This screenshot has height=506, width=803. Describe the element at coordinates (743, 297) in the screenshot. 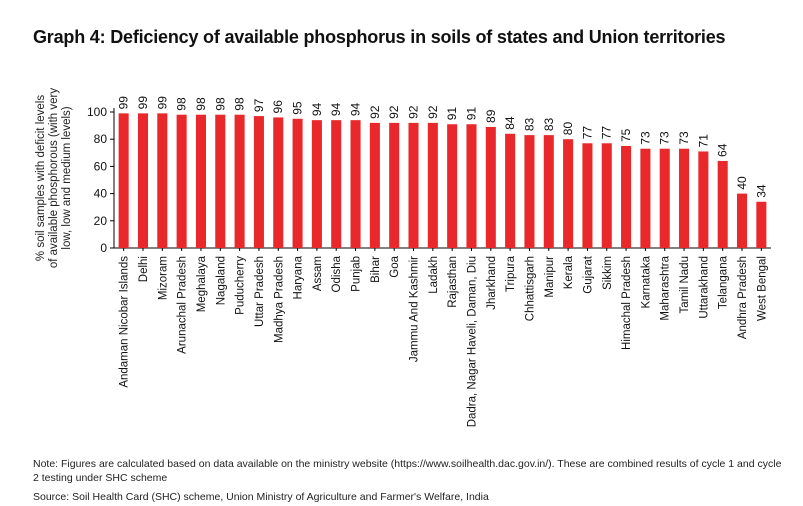

I see `x-tick-label: Andhra Pradesh` at that location.